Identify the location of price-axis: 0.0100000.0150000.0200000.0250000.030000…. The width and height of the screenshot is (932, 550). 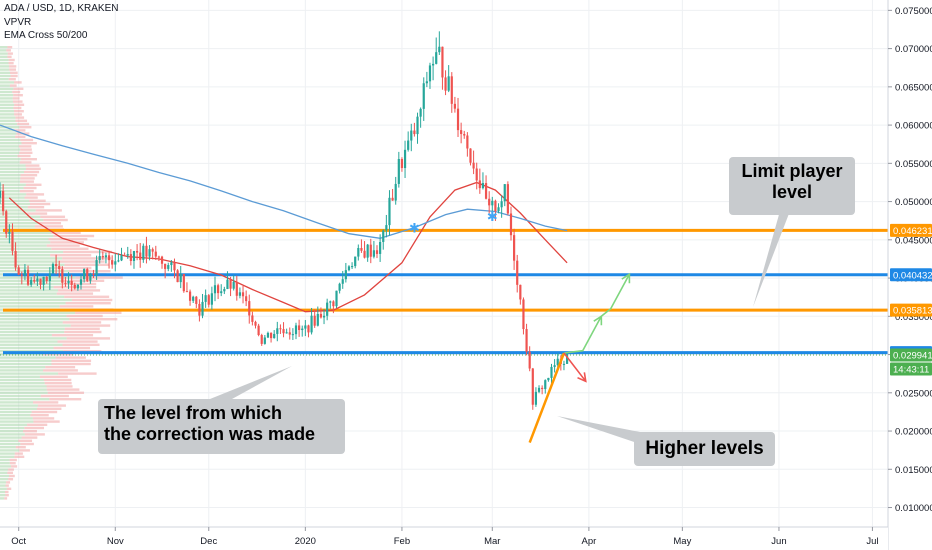
(909, 275).